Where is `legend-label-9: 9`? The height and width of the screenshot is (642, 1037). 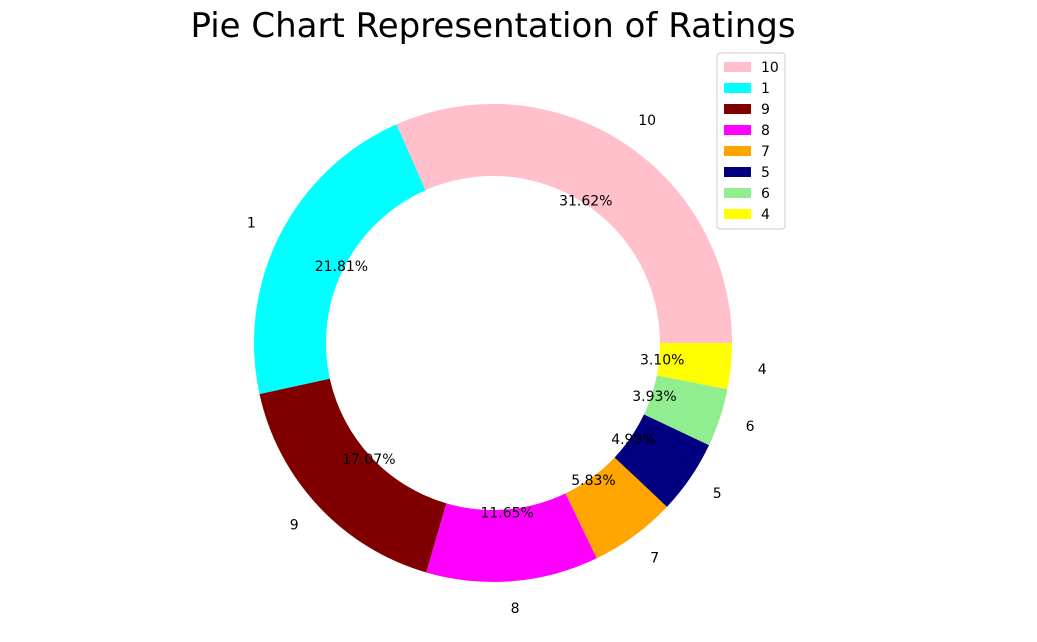
legend-label-9: 9 is located at coordinates (765, 110).